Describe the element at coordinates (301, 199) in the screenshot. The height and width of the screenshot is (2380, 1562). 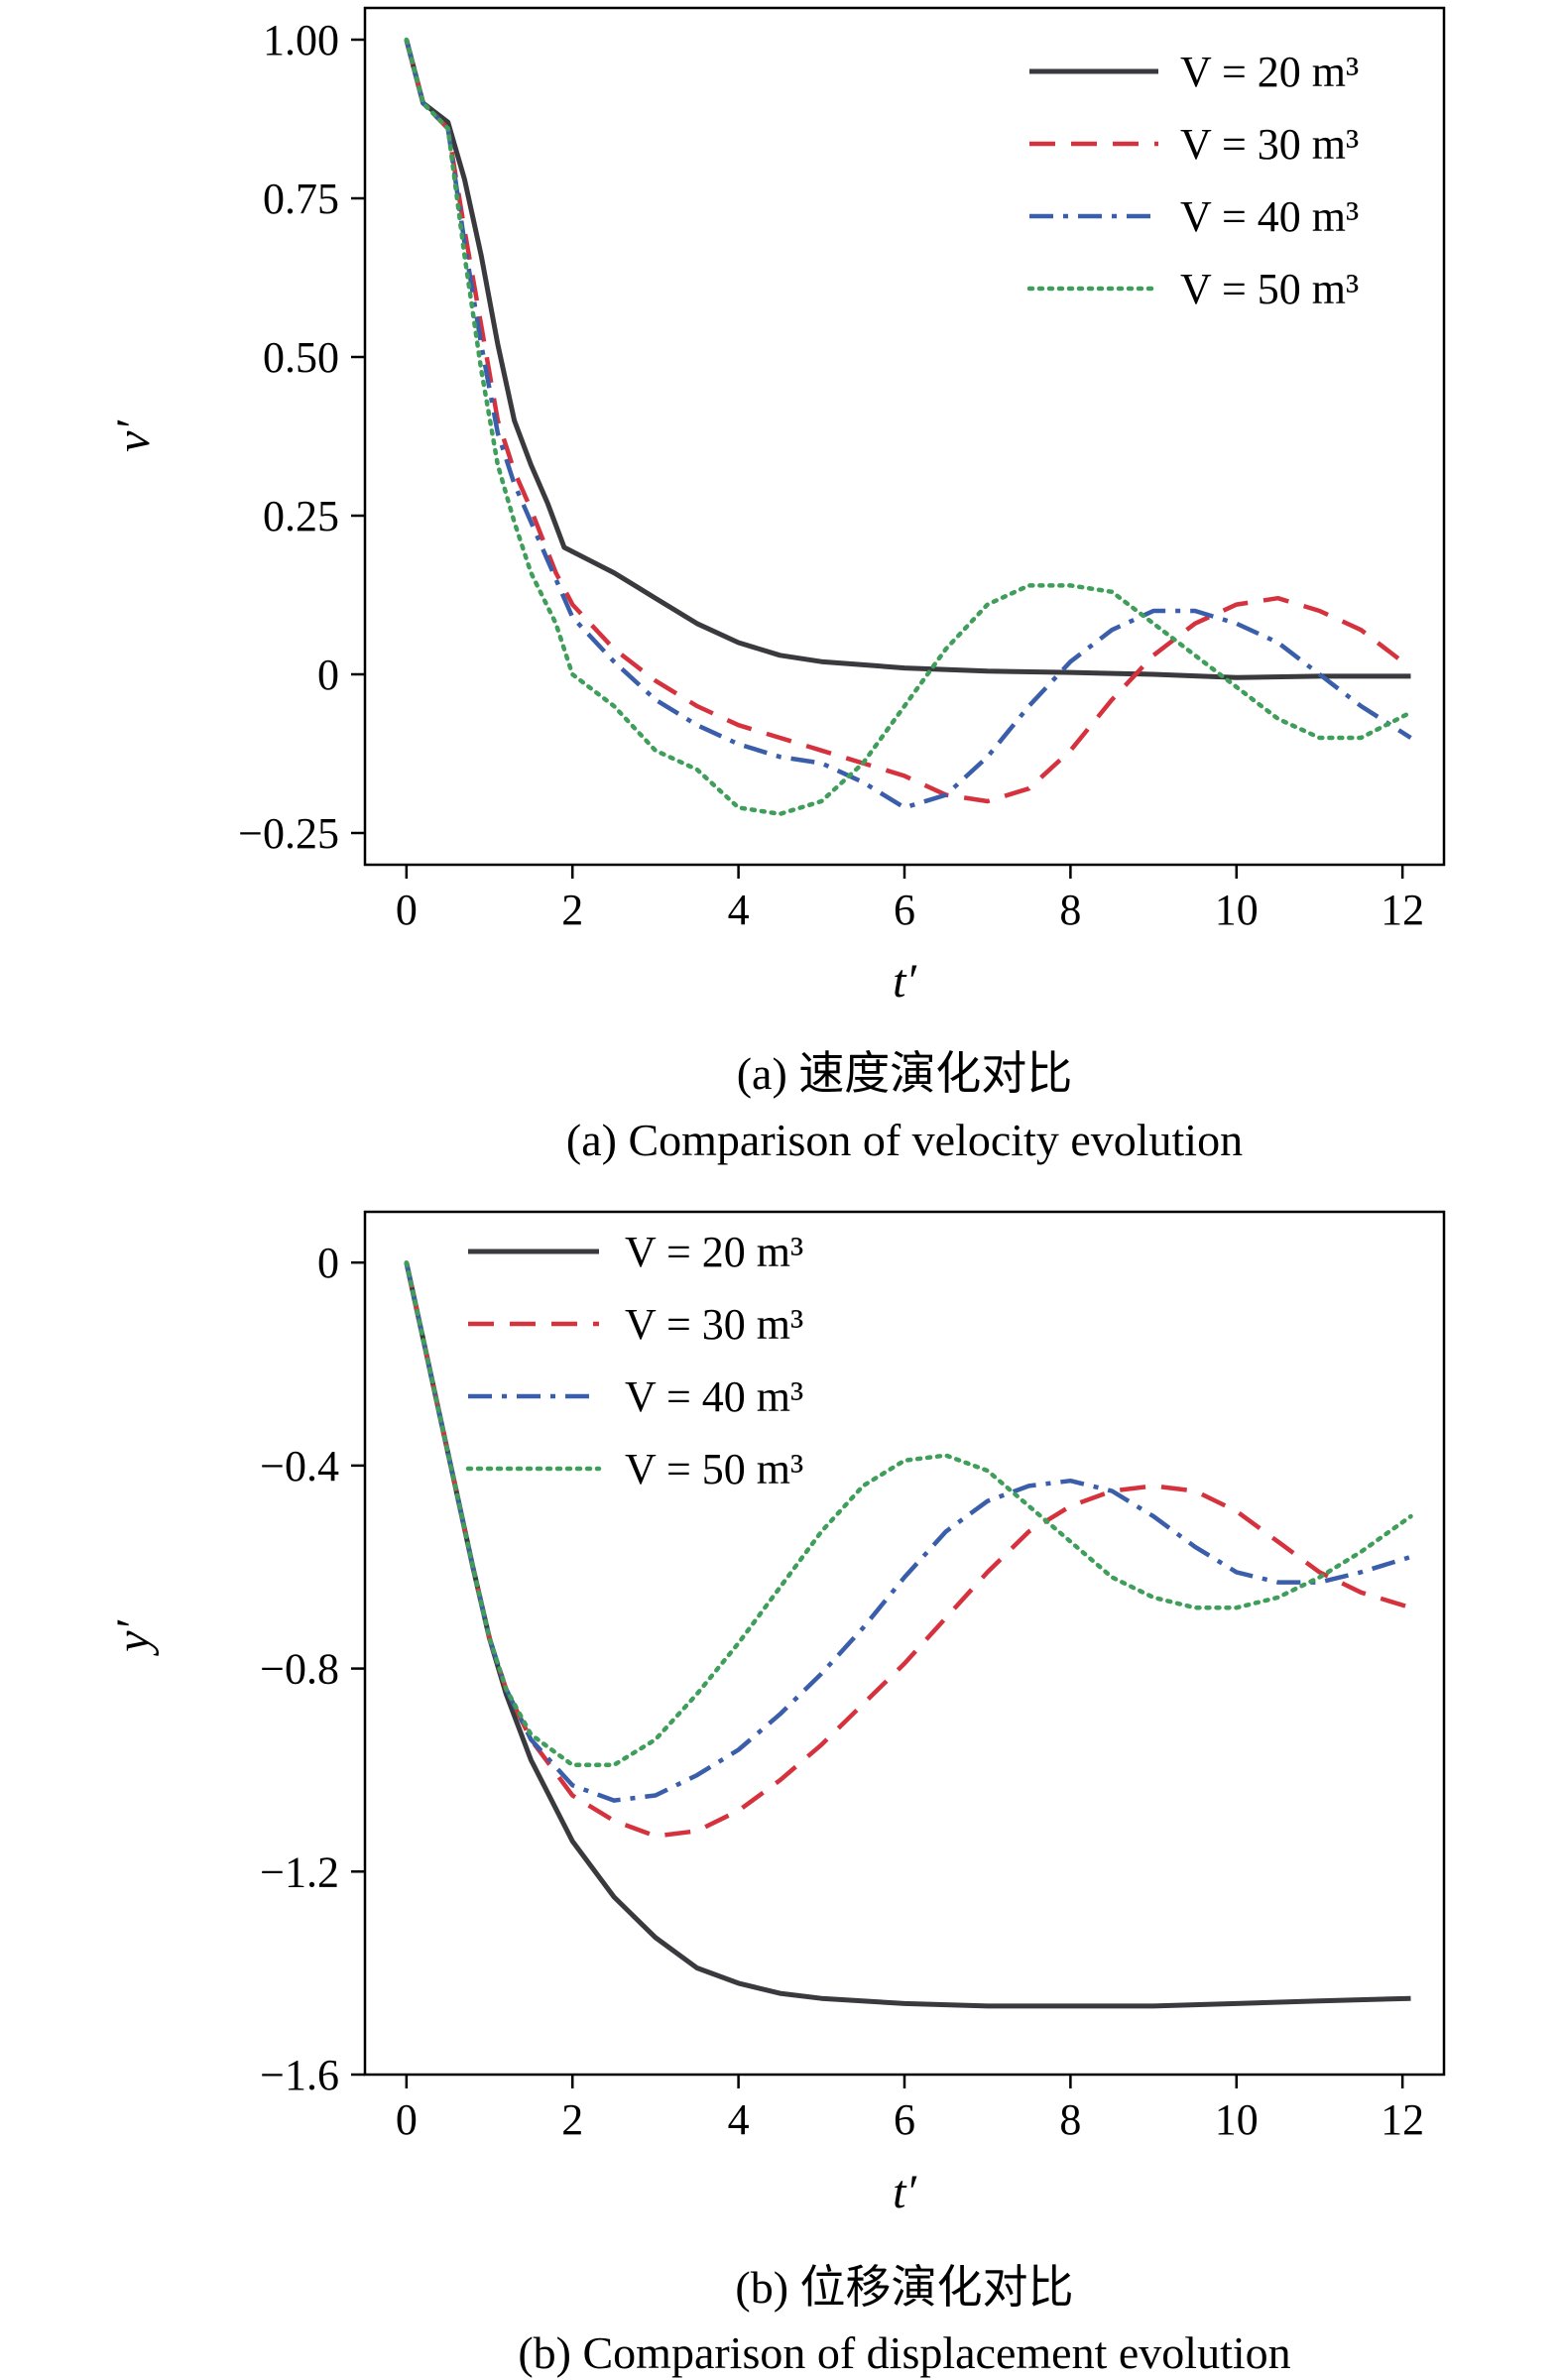
I see `y-tick-label: 0.75` at that location.